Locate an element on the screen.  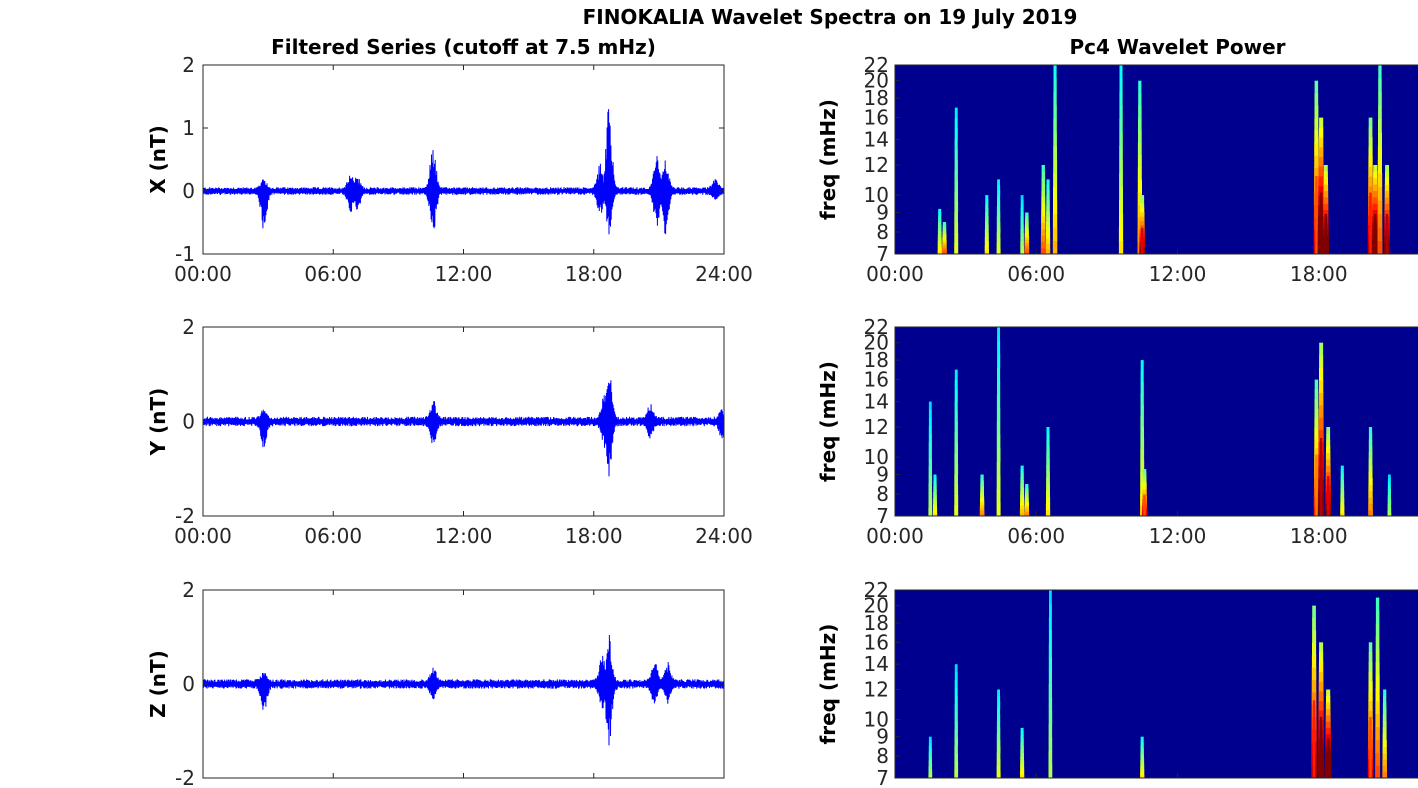
x-tick-label: 06:00 is located at coordinates (1036, 536).